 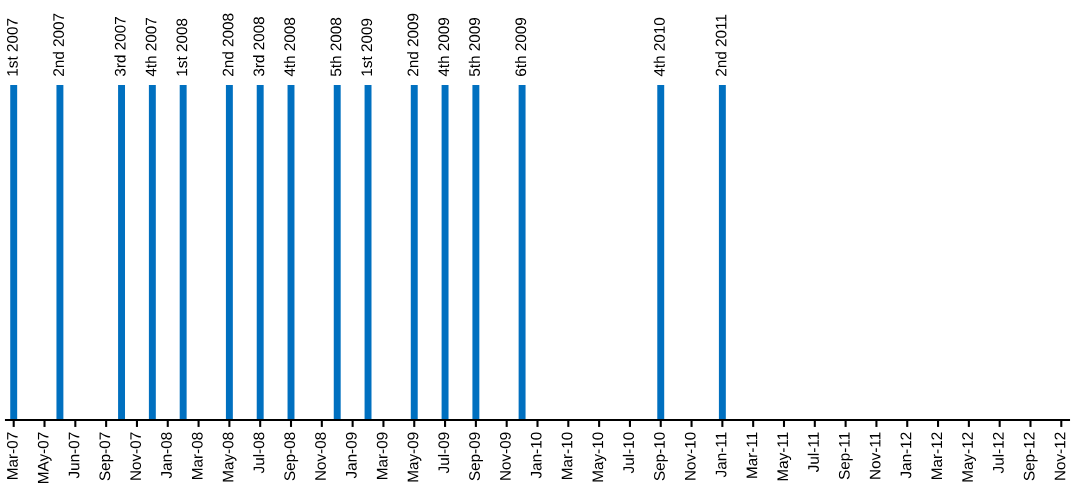 I want to click on x-tick-label: Jan-12, so click(x=906, y=455).